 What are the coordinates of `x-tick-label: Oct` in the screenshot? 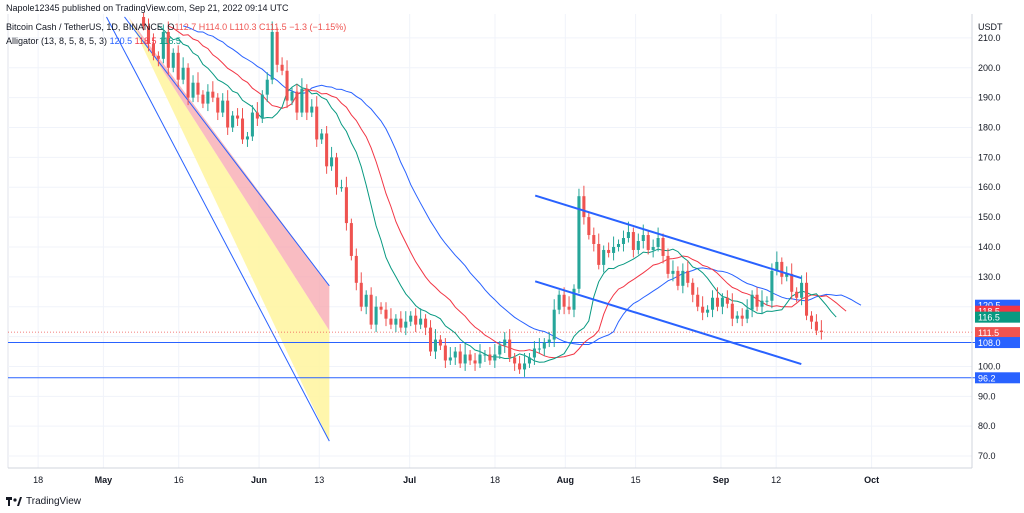 It's located at (871, 480).